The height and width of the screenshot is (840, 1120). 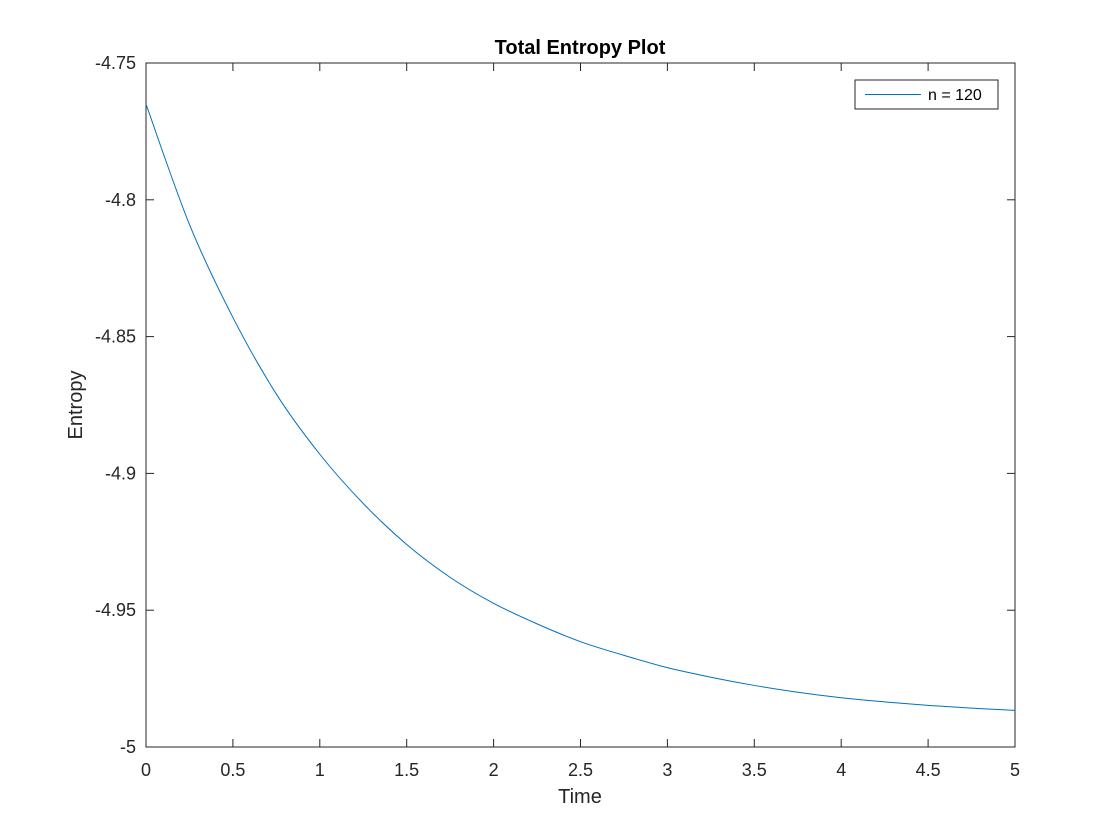 I want to click on x-tick-label: 2, so click(x=494, y=770).